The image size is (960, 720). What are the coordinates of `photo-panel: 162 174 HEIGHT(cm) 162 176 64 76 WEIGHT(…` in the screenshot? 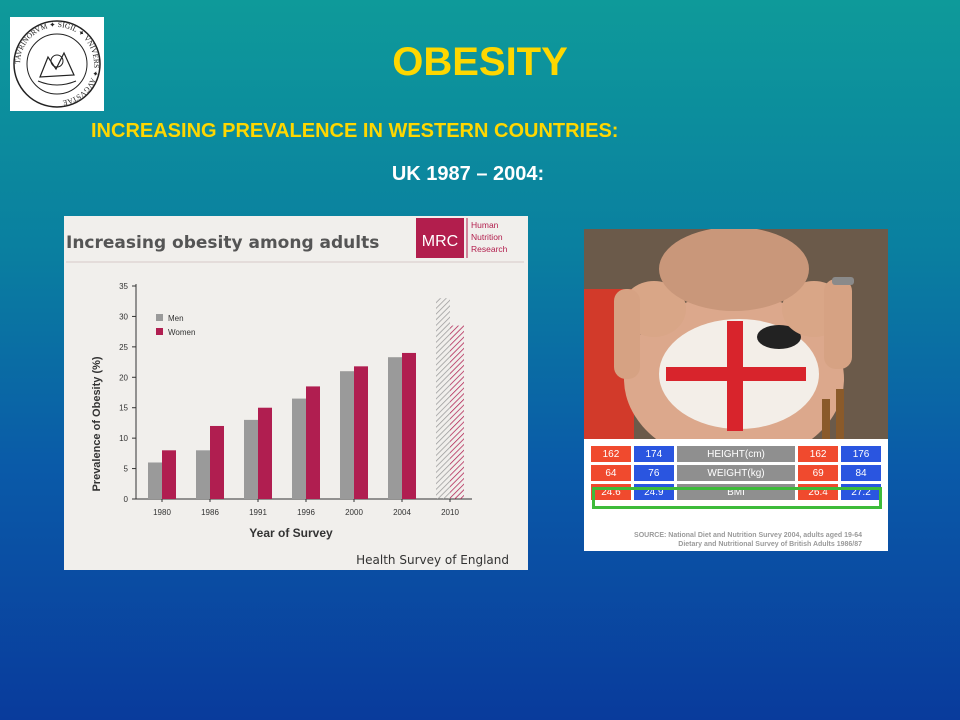 It's located at (736, 390).